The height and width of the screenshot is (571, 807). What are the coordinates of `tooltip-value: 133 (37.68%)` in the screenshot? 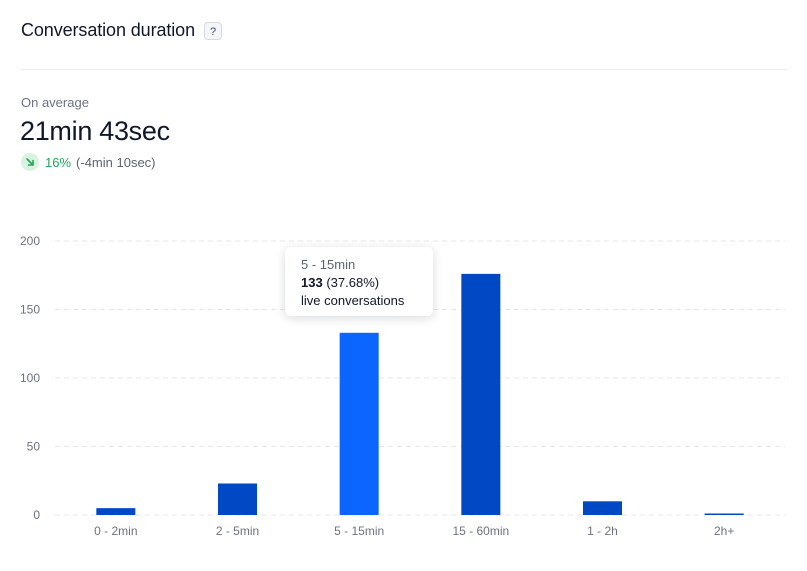 It's located at (359, 283).